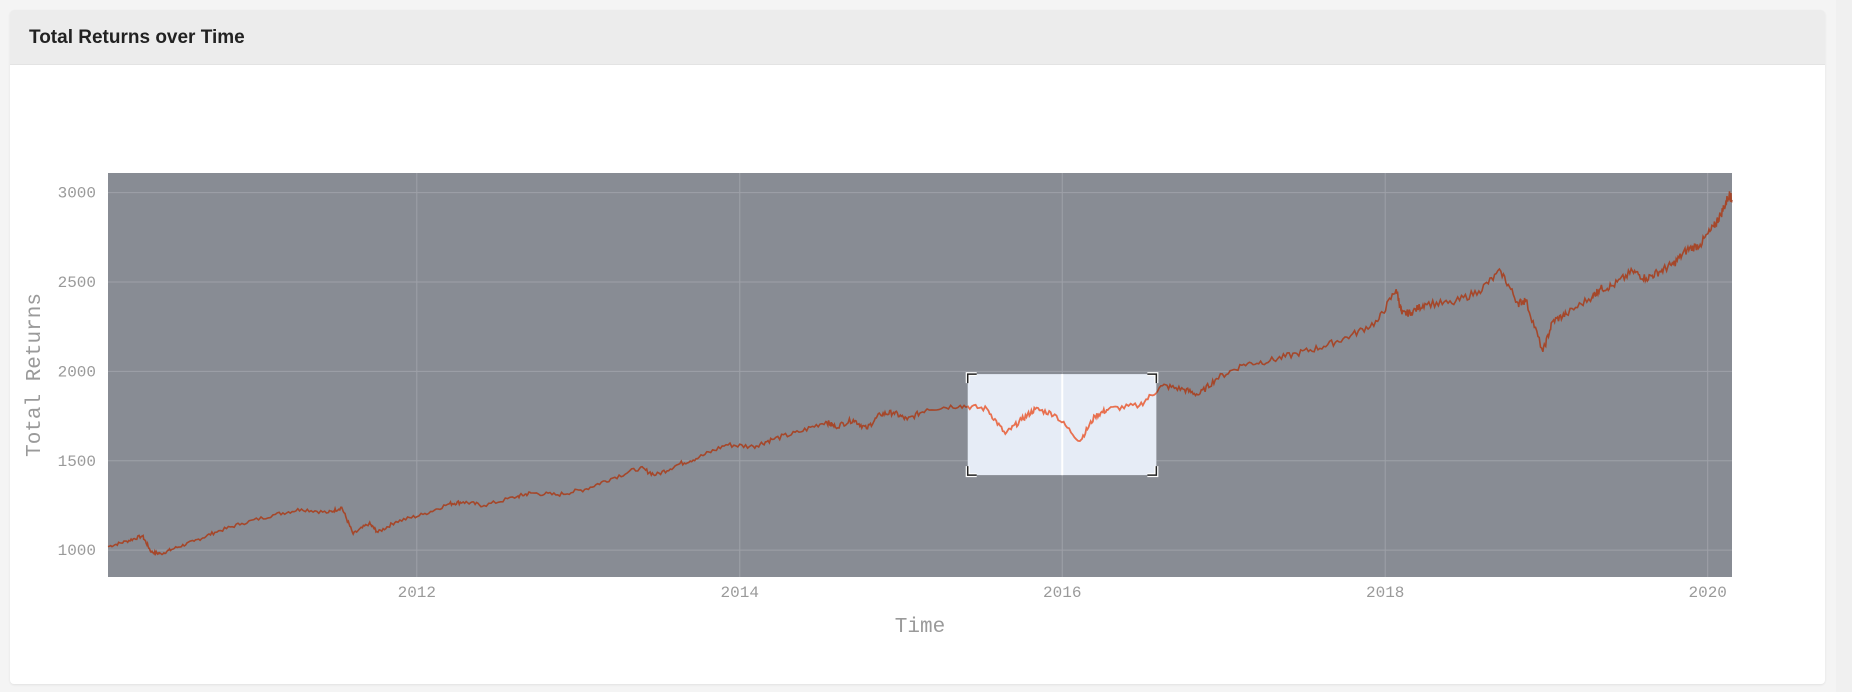 The image size is (1852, 692). I want to click on y-tick-label: 2500, so click(77, 283).